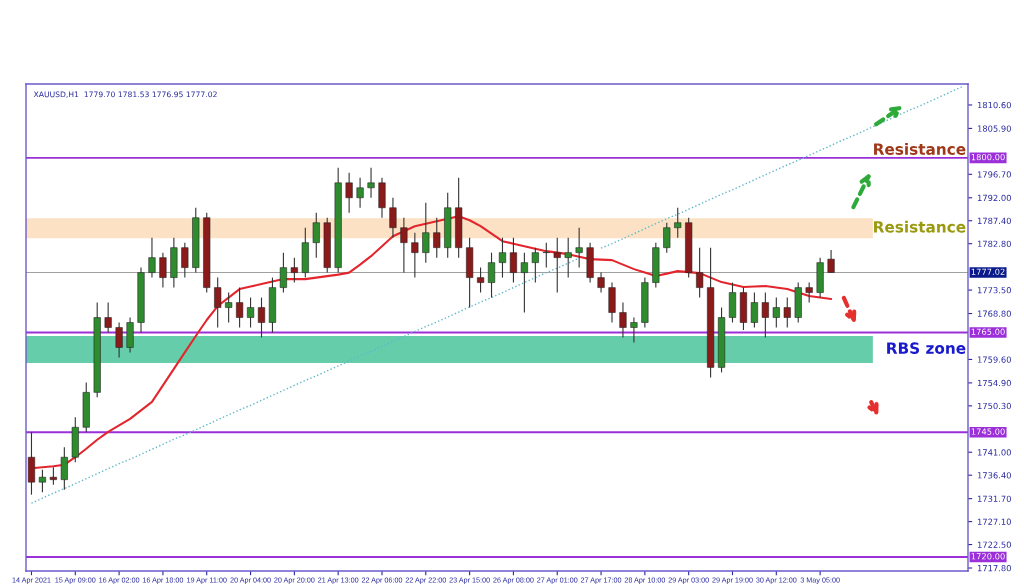  I want to click on y-tick-label: 1754.90, so click(994, 383).